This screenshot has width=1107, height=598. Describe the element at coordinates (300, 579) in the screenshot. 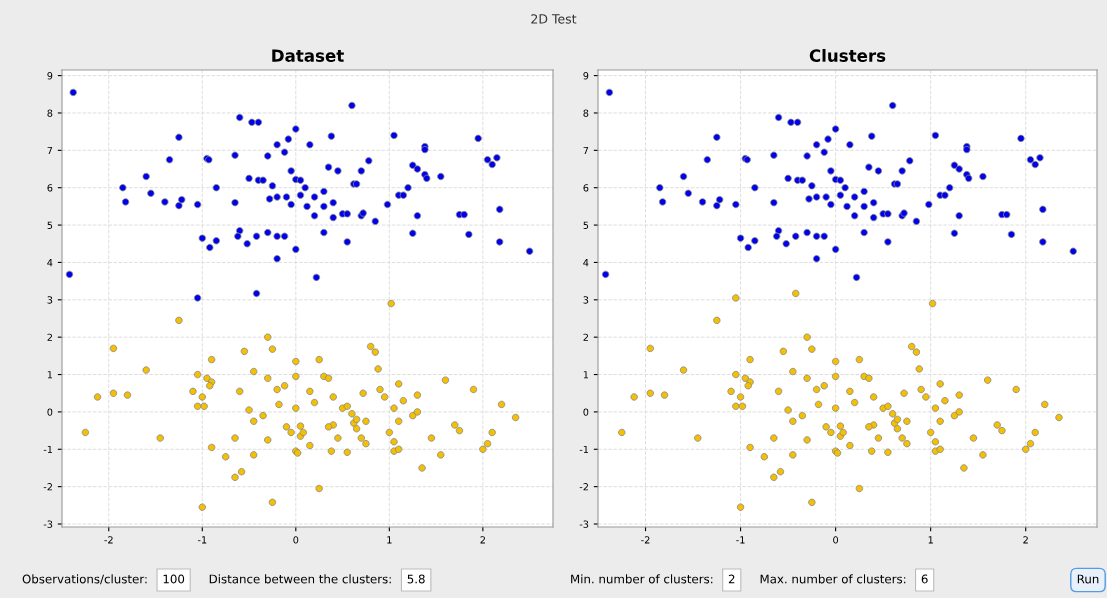

I see `text: Distance between the clusters:` at that location.